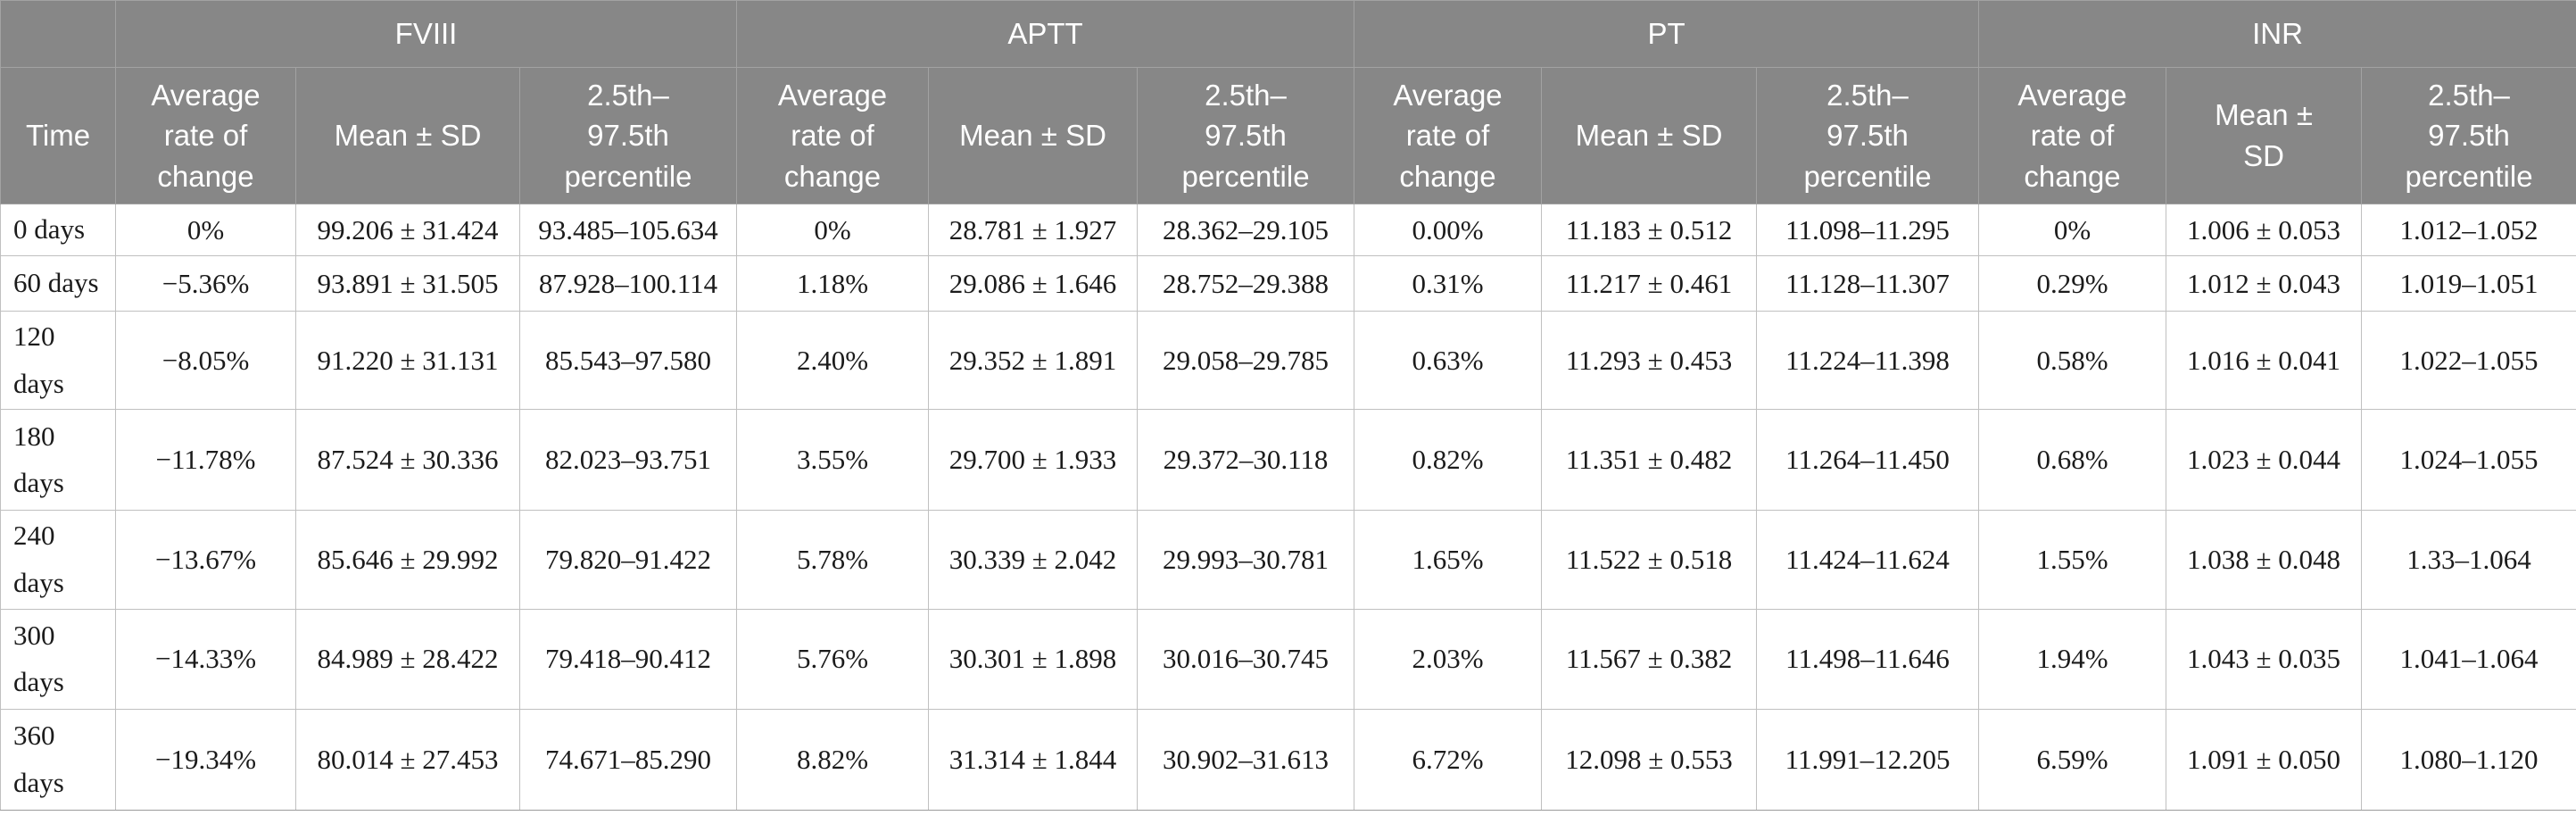 This screenshot has height=824, width=2576. I want to click on inr-pct-cell: 1.041–1.064, so click(2468, 659).